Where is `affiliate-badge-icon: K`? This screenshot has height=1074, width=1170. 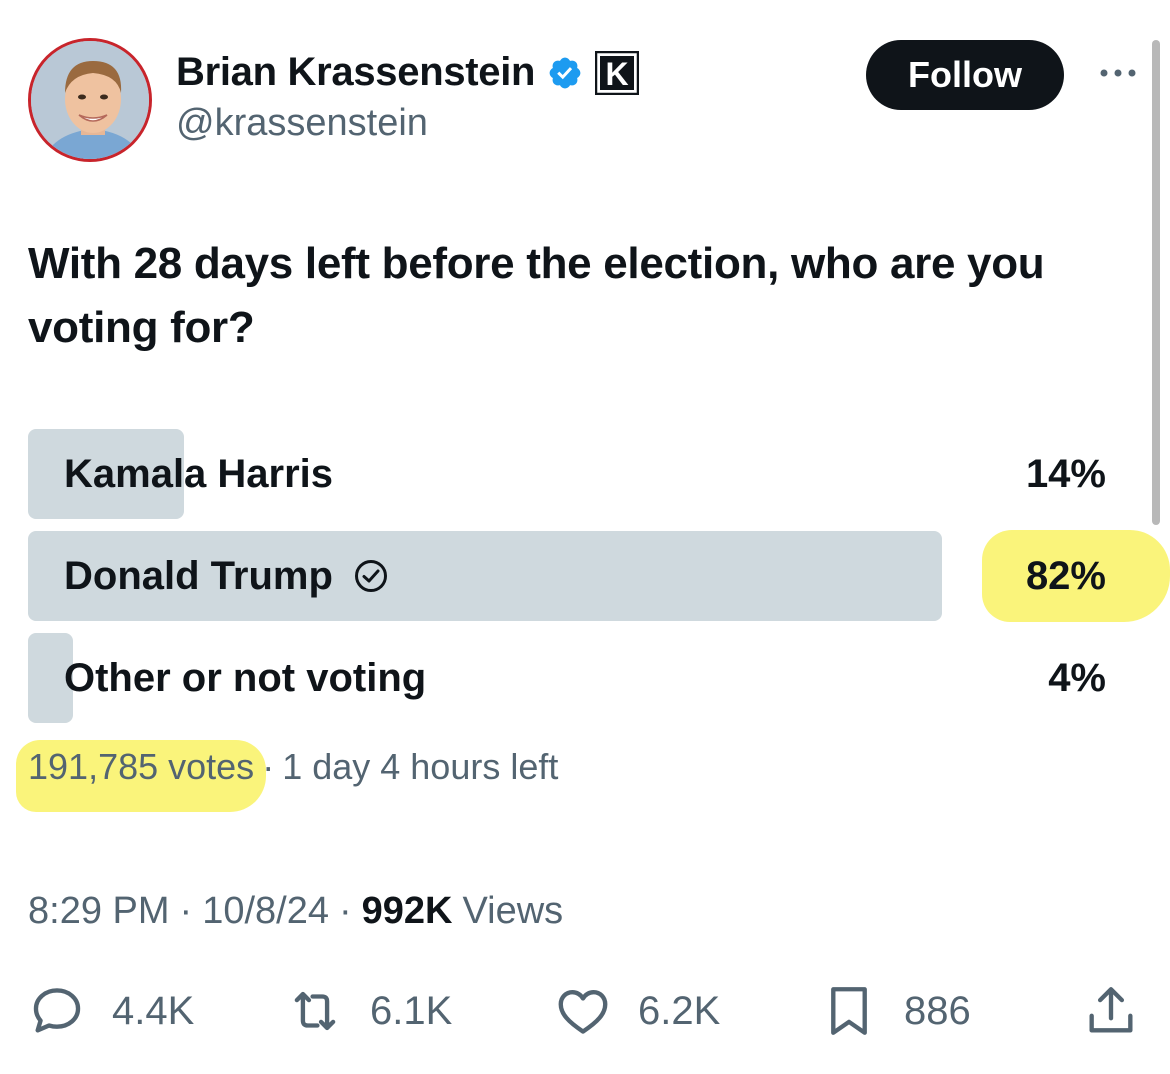 affiliate-badge-icon: K is located at coordinates (617, 72).